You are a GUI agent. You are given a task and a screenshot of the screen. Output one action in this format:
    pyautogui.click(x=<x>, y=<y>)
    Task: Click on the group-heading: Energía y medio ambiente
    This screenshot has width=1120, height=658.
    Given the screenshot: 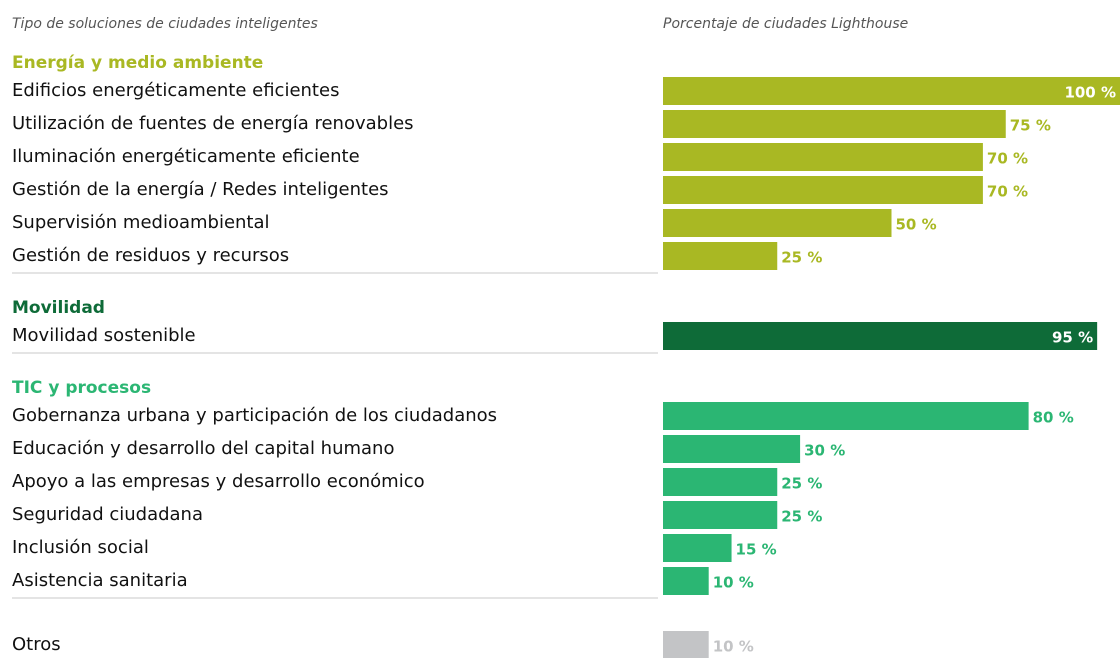 What is the action you would take?
    pyautogui.click(x=137, y=63)
    